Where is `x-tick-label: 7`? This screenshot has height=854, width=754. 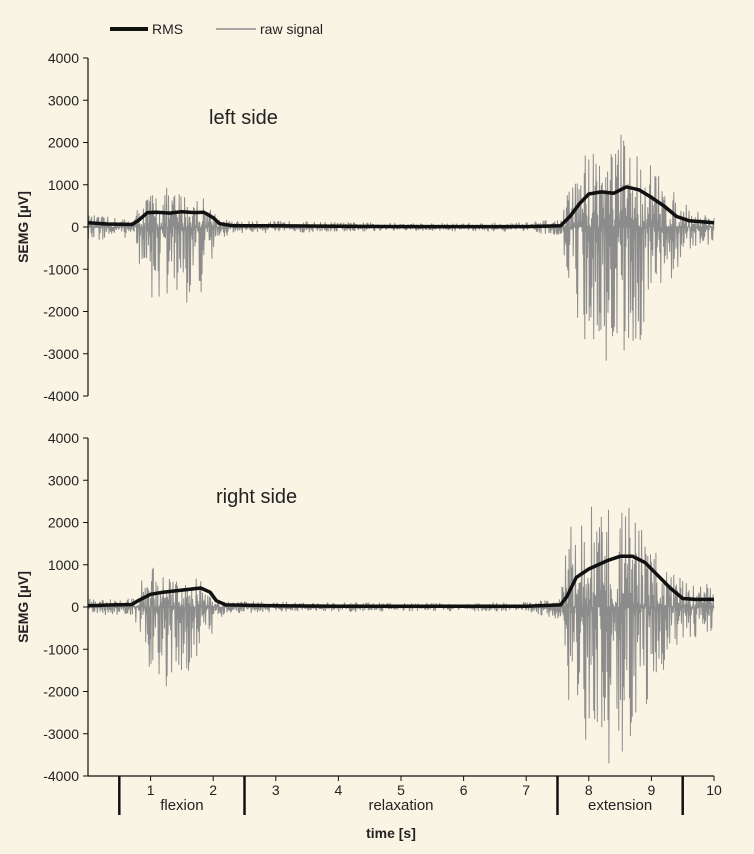 x-tick-label: 7 is located at coordinates (526, 790).